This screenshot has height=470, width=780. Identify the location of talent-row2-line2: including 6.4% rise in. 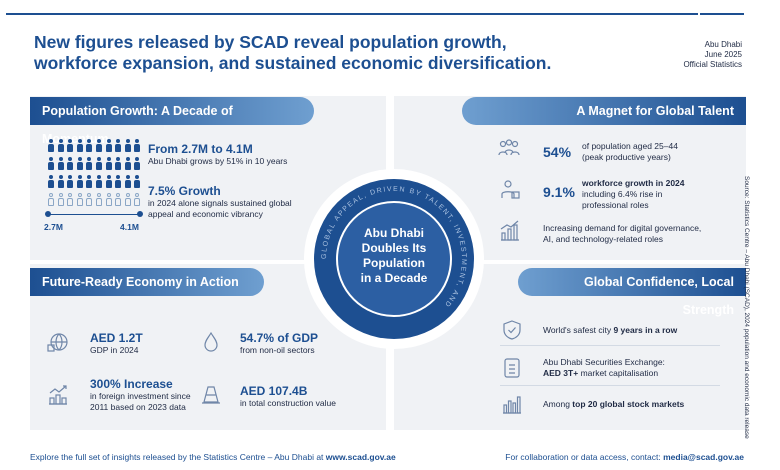
(622, 194).